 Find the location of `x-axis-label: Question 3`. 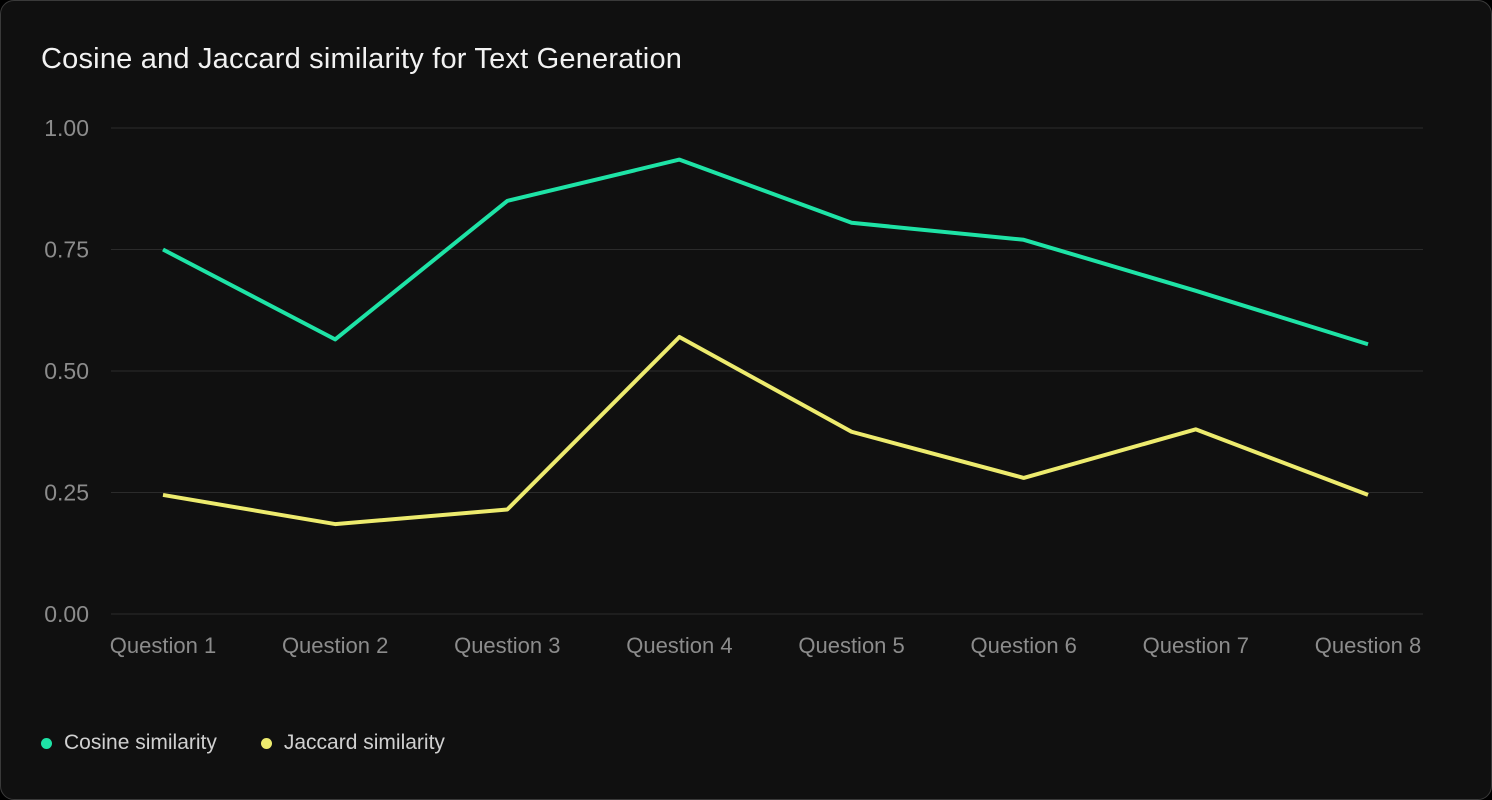

x-axis-label: Question 3 is located at coordinates (507, 645).